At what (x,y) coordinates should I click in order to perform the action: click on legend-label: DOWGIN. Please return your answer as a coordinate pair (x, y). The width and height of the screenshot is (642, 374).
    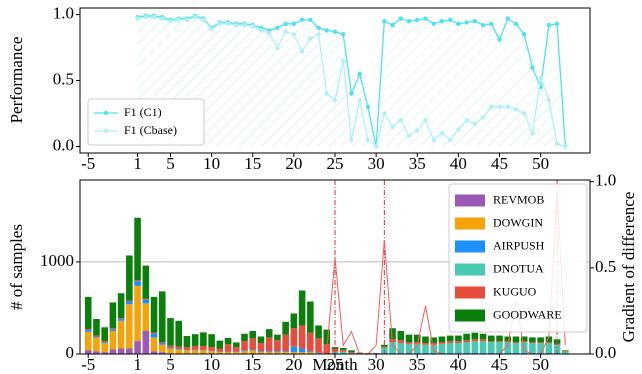
    Looking at the image, I should click on (518, 222).